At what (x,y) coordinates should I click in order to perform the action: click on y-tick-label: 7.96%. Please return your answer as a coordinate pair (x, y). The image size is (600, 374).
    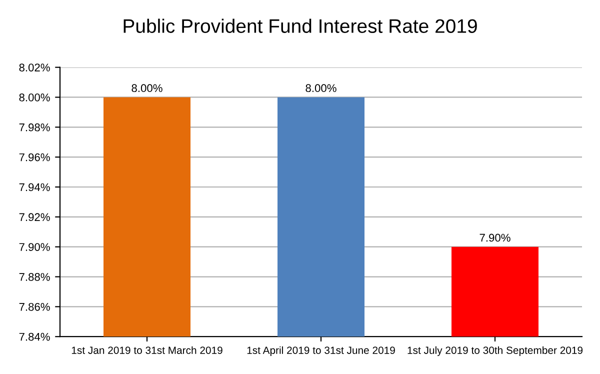
    Looking at the image, I should click on (34, 157).